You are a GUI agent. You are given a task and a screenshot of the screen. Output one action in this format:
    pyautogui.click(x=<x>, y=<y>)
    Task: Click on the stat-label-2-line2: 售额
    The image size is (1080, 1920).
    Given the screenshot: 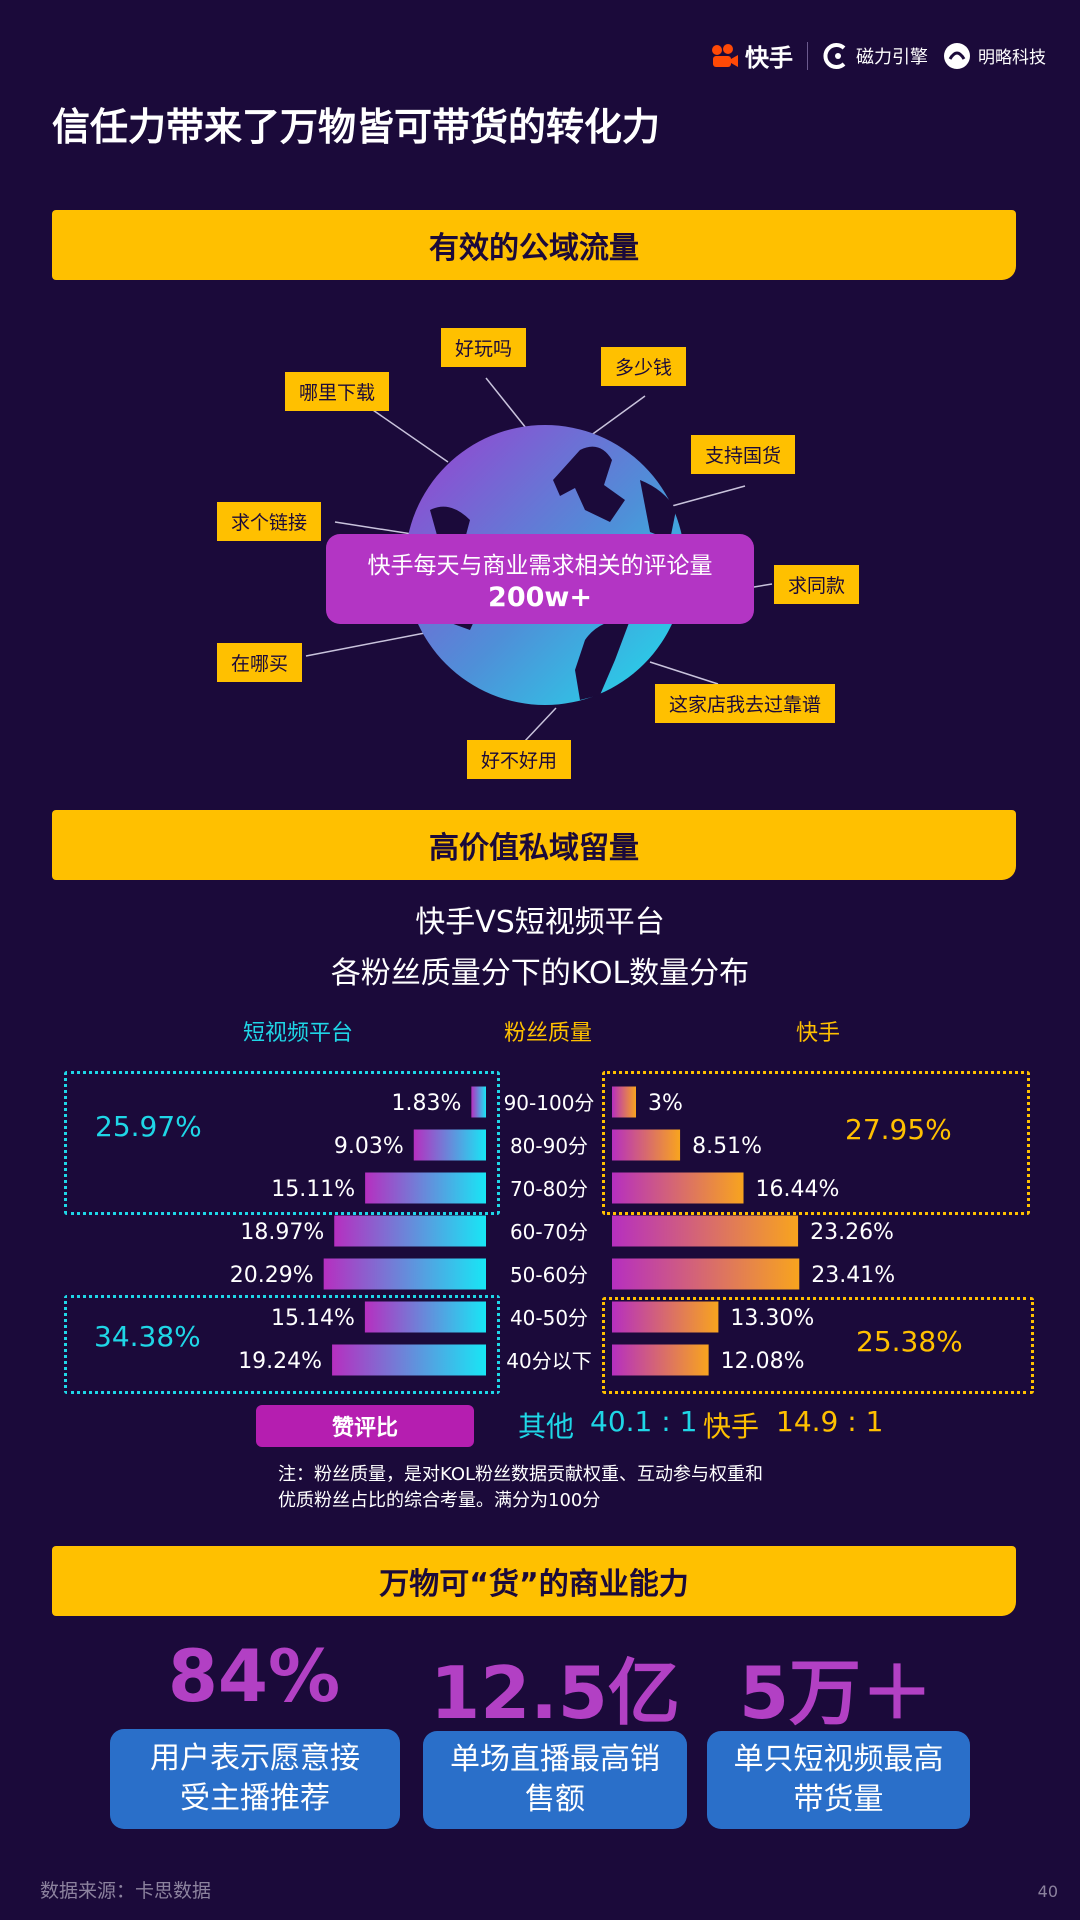 What is the action you would take?
    pyautogui.click(x=555, y=1799)
    